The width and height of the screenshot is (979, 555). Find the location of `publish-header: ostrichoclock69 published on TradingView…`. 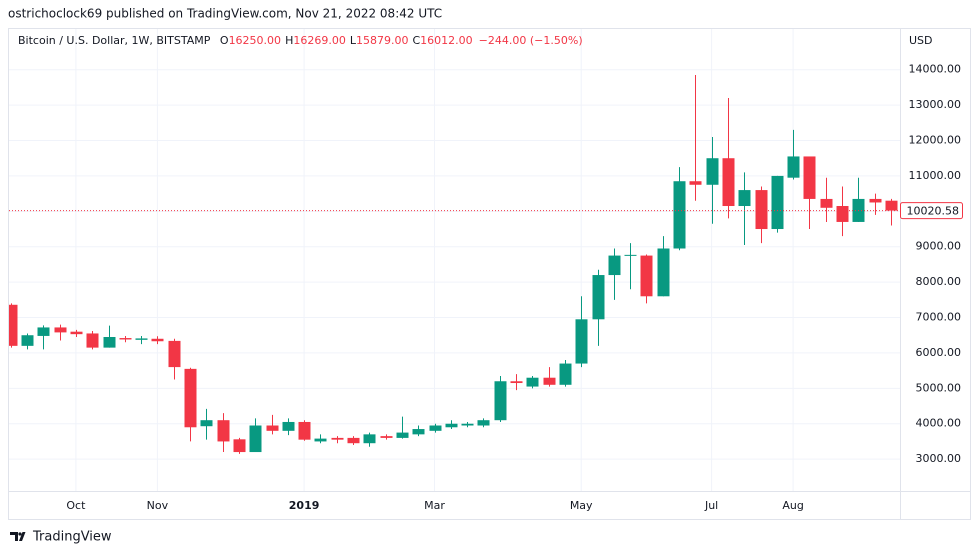

publish-header: ostrichoclock69 published on TradingView… is located at coordinates (225, 14).